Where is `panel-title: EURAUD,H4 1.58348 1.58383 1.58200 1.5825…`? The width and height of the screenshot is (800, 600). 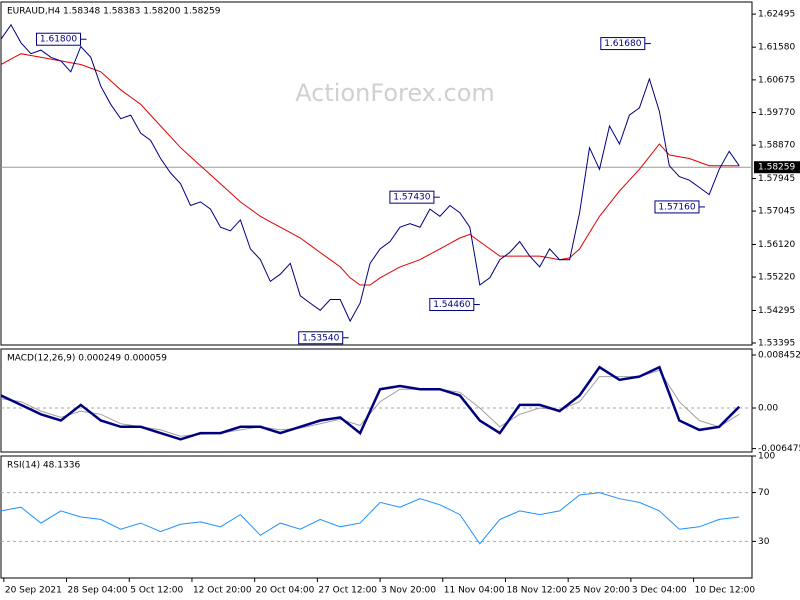
panel-title: EURAUD,H4 1.58348 1.58383 1.58200 1.5825… is located at coordinates (114, 12).